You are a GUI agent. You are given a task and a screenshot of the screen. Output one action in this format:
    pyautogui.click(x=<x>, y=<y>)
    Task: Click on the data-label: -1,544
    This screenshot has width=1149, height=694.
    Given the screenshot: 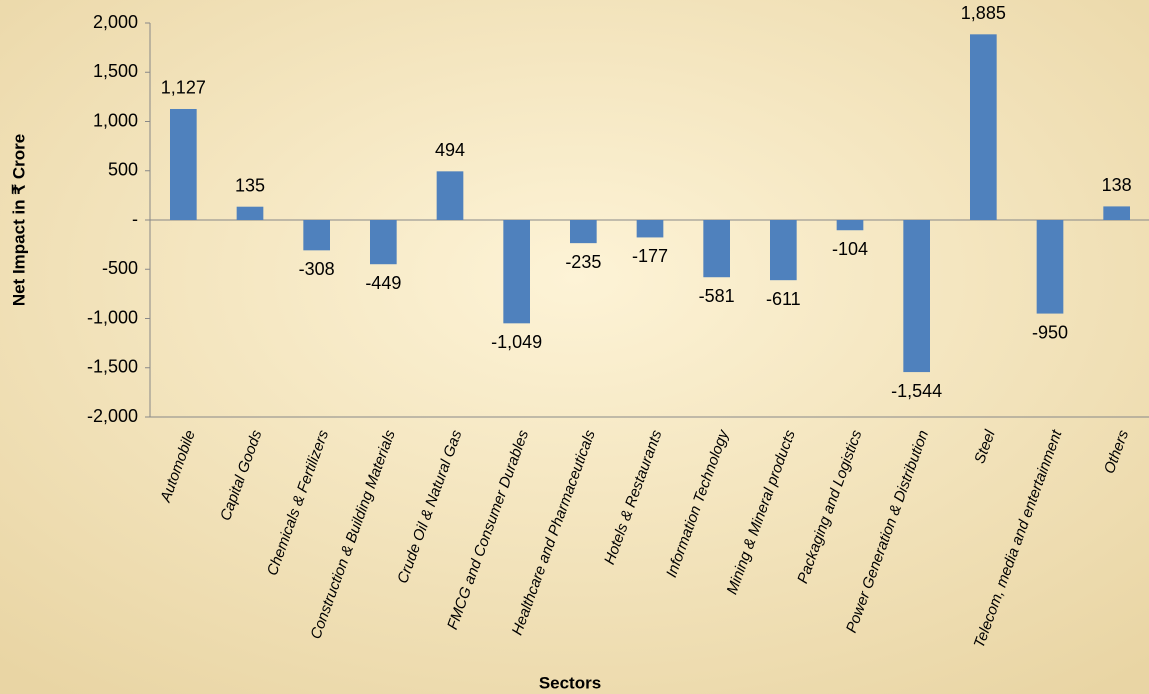 What is the action you would take?
    pyautogui.click(x=916, y=391)
    